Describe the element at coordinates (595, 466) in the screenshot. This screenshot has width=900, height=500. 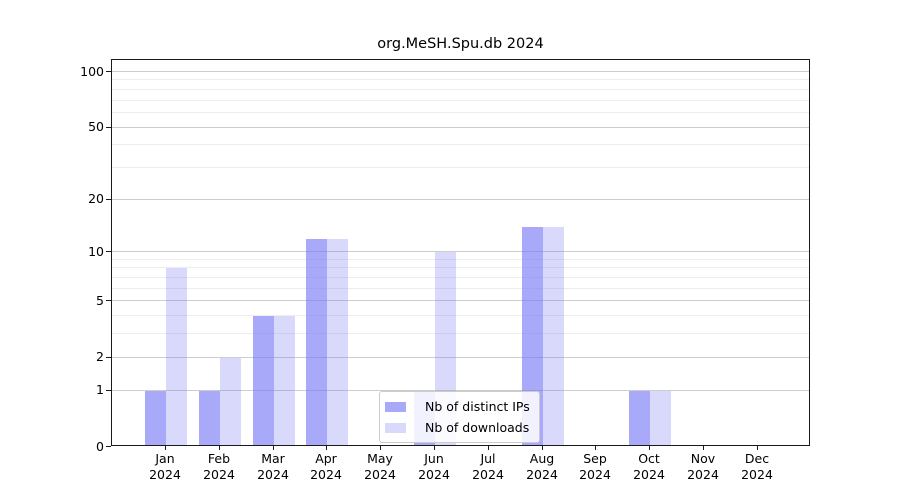
I see `x-tick-label-sep: Sep 2024` at that location.